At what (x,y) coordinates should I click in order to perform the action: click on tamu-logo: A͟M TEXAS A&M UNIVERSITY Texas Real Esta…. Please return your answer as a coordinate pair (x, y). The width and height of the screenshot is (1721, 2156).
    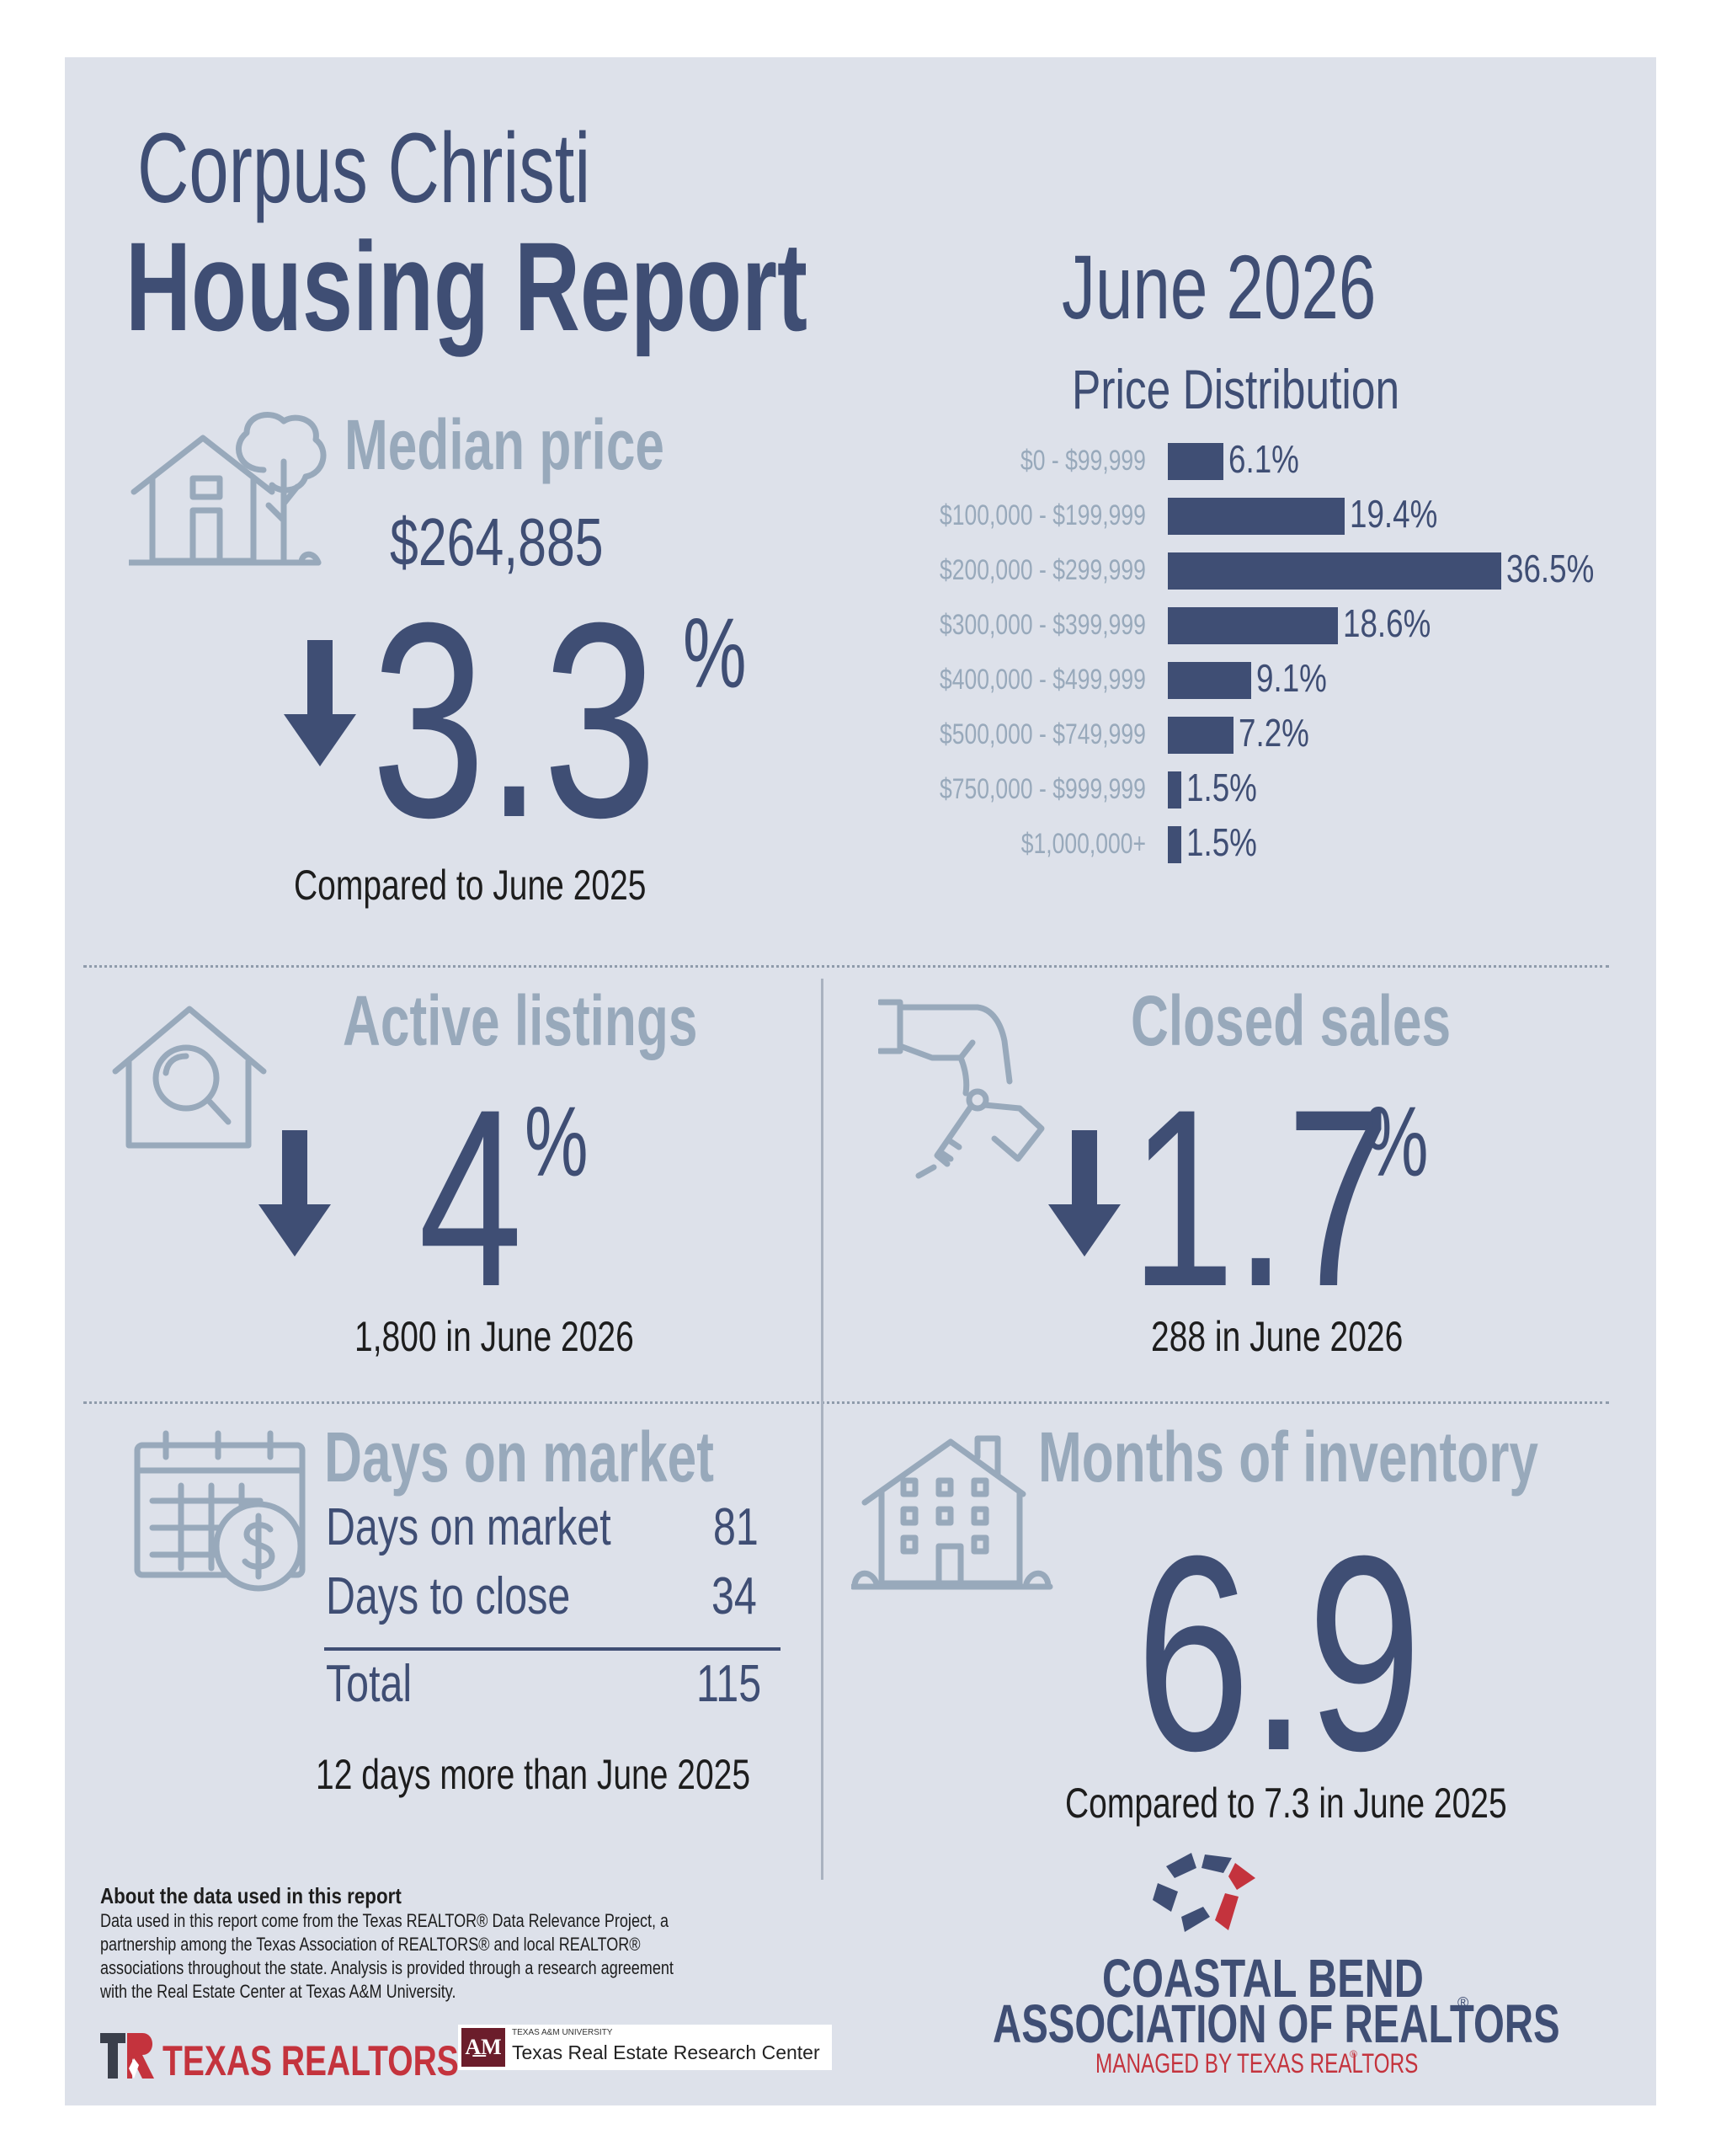
    Looking at the image, I should click on (645, 2047).